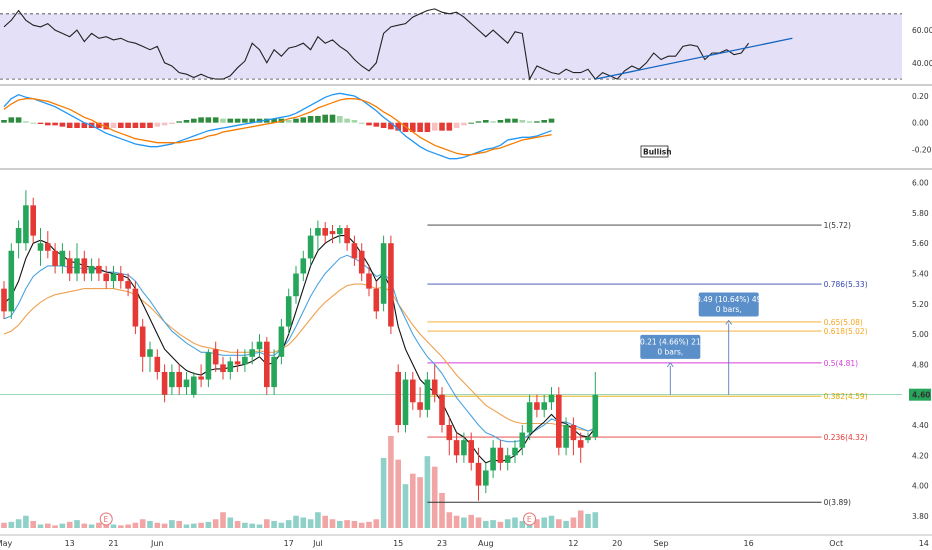 The height and width of the screenshot is (550, 932). I want to click on rsi-trendline, so click(694, 58).